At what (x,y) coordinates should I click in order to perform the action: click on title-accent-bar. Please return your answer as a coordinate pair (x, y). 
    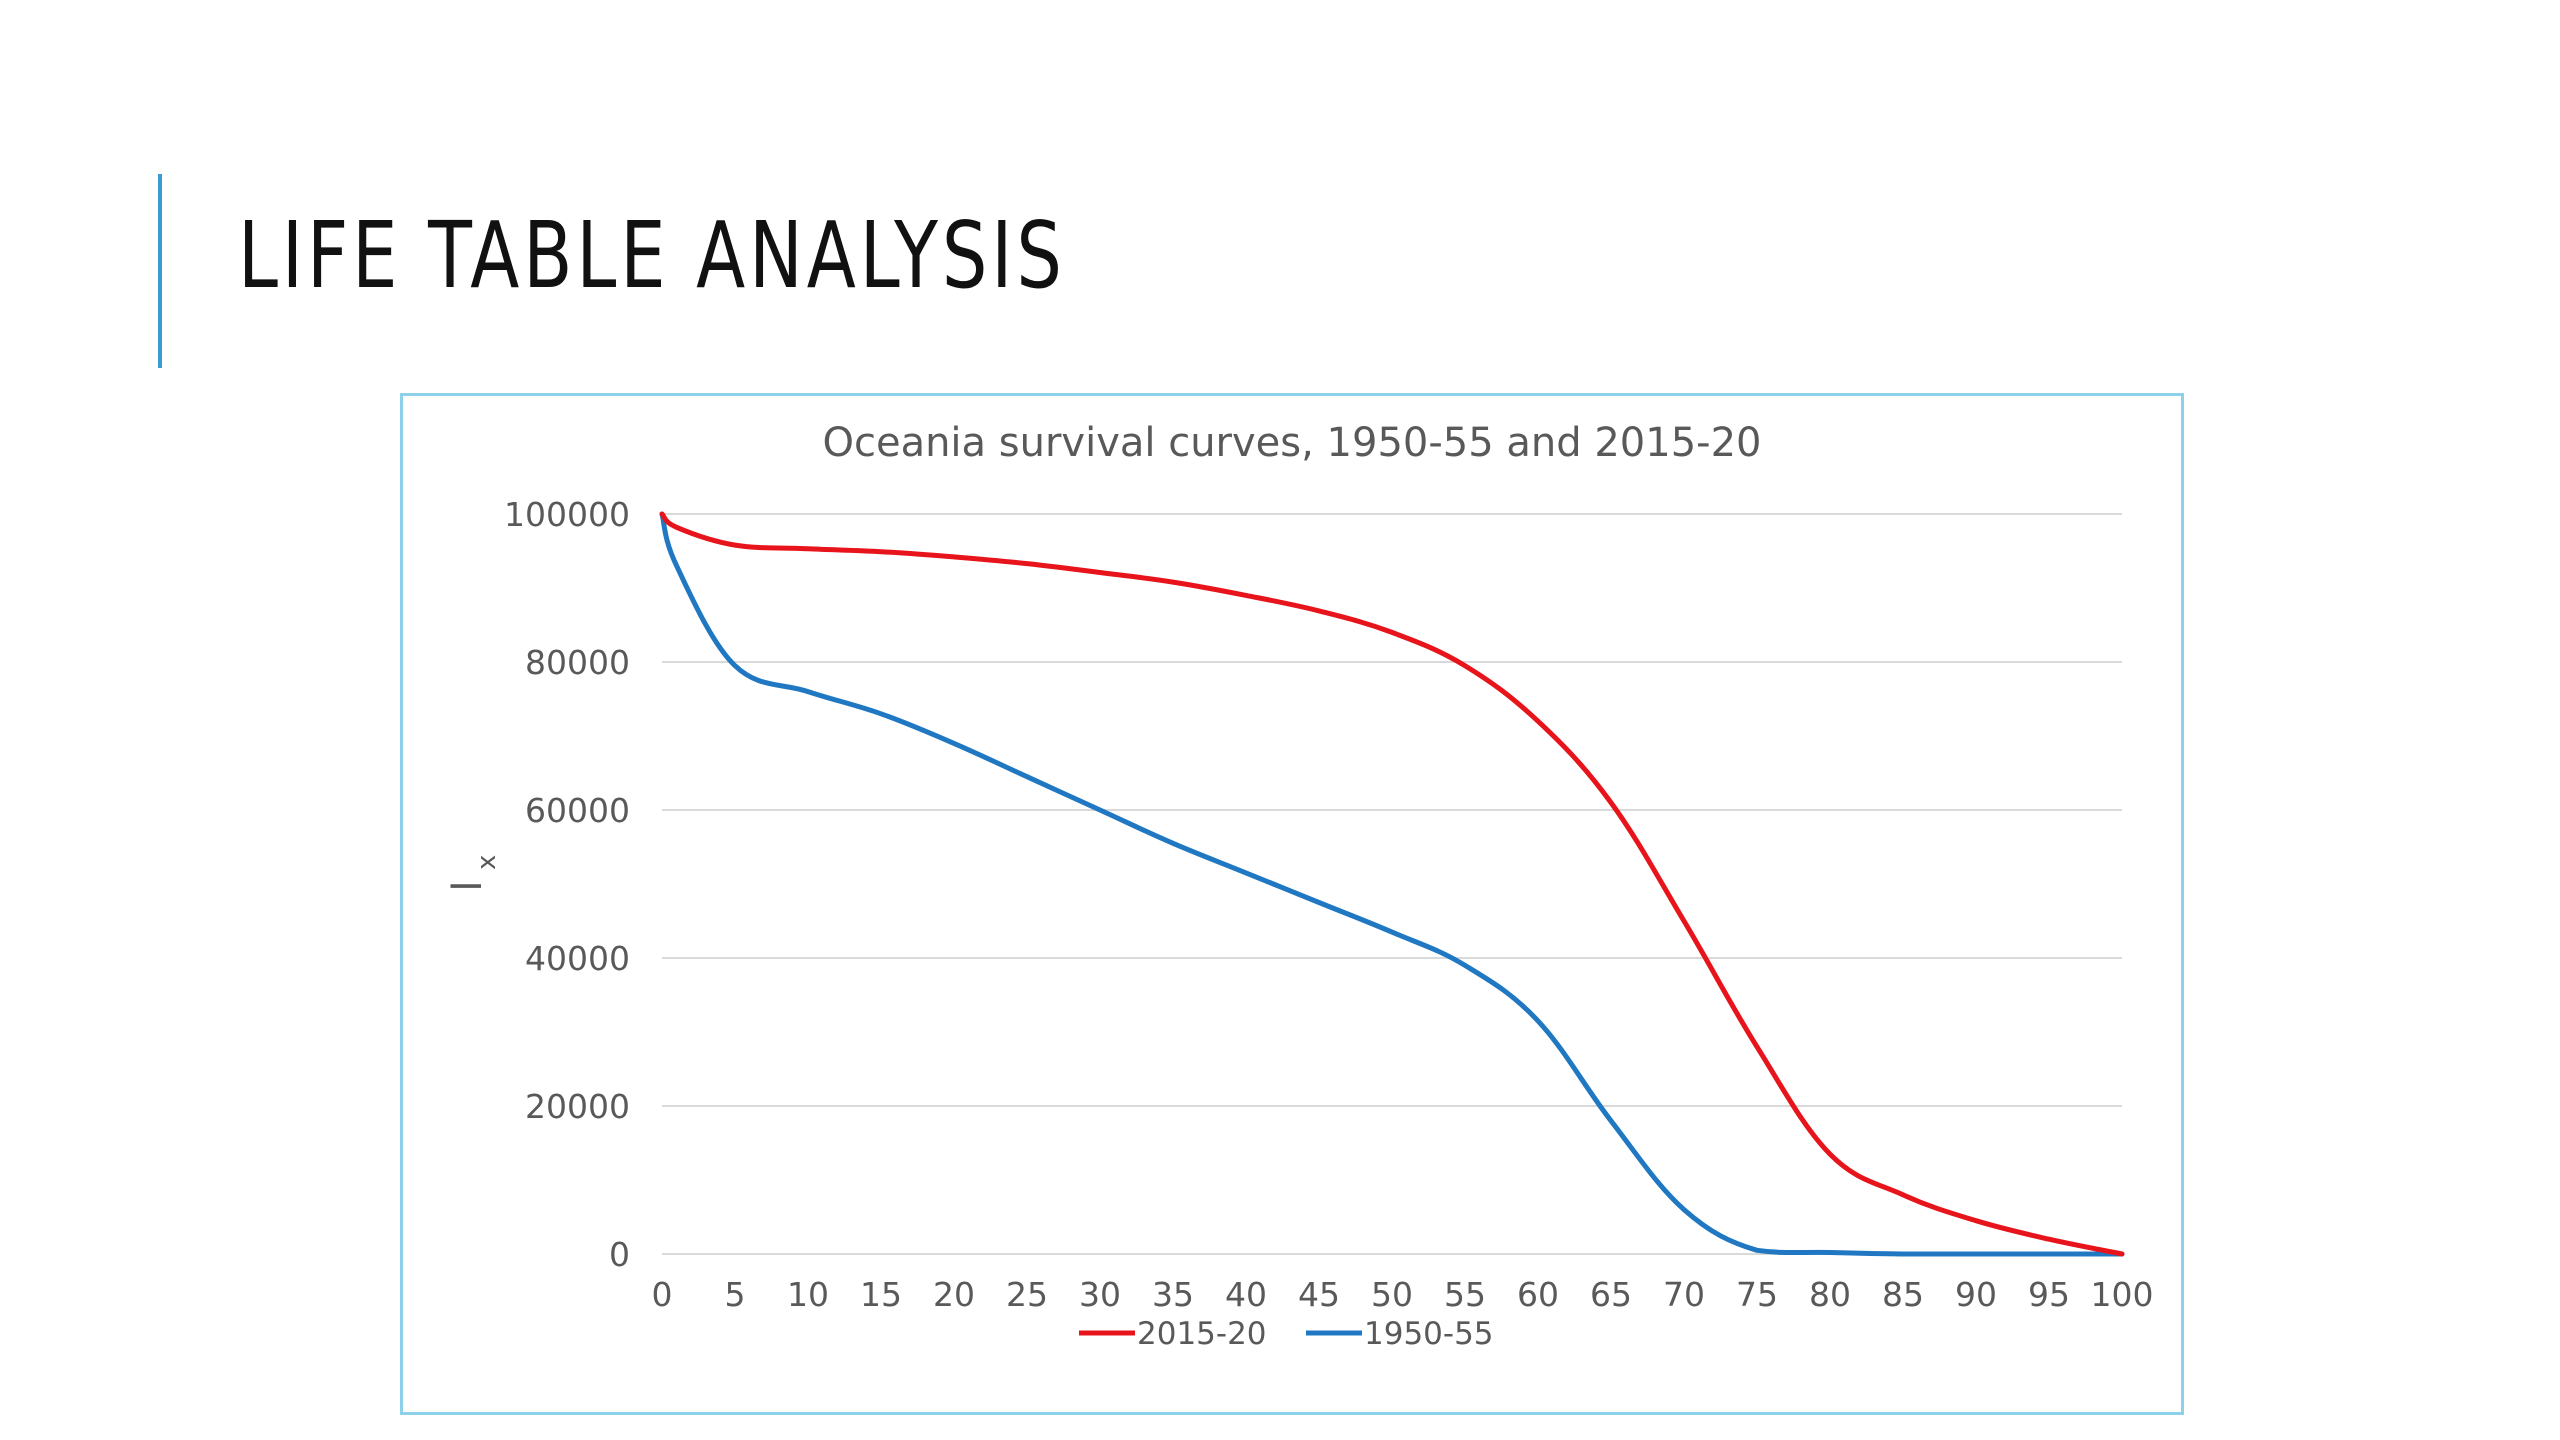
    Looking at the image, I should click on (160, 271).